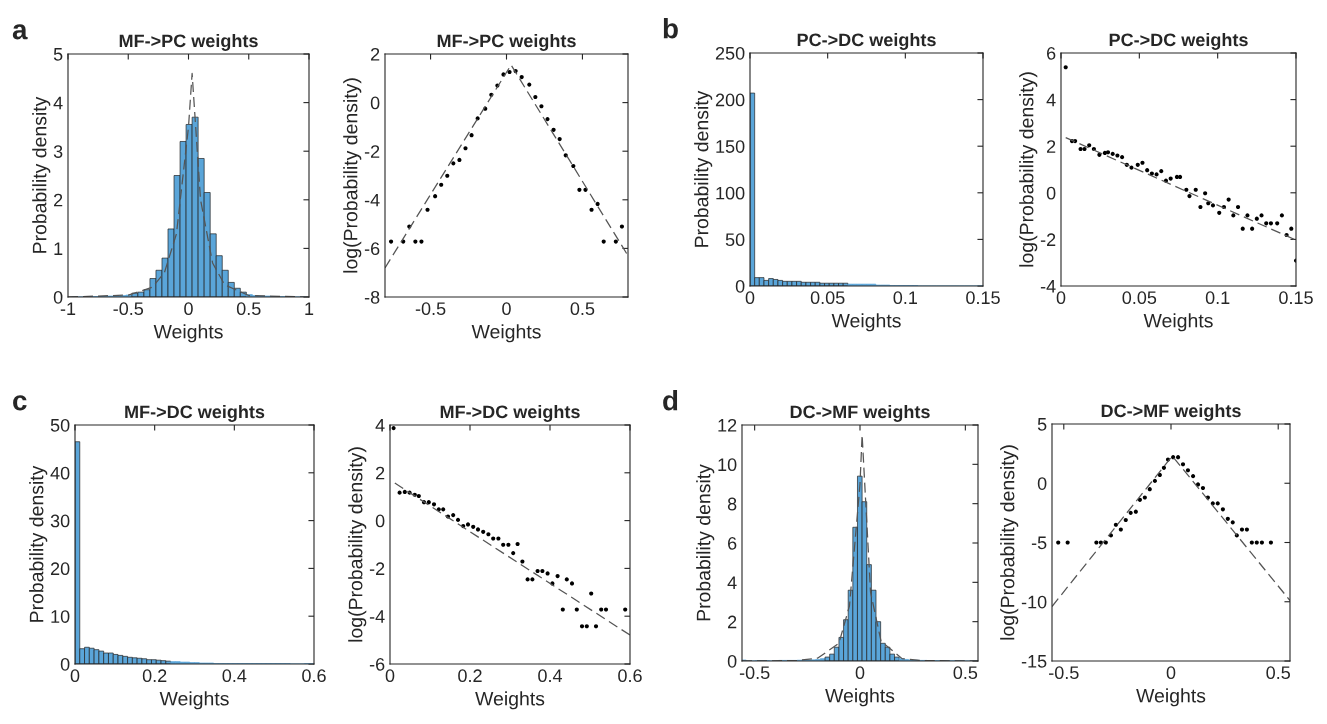  I want to click on y-tick-label: -8, so click(372, 297).